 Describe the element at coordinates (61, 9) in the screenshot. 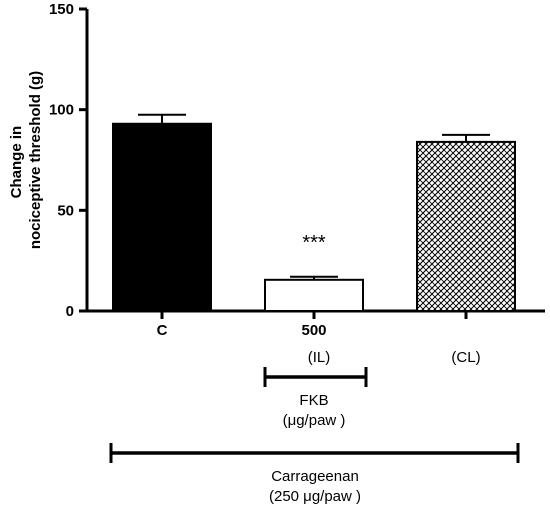

I see `y-tick-label-150: 150` at that location.